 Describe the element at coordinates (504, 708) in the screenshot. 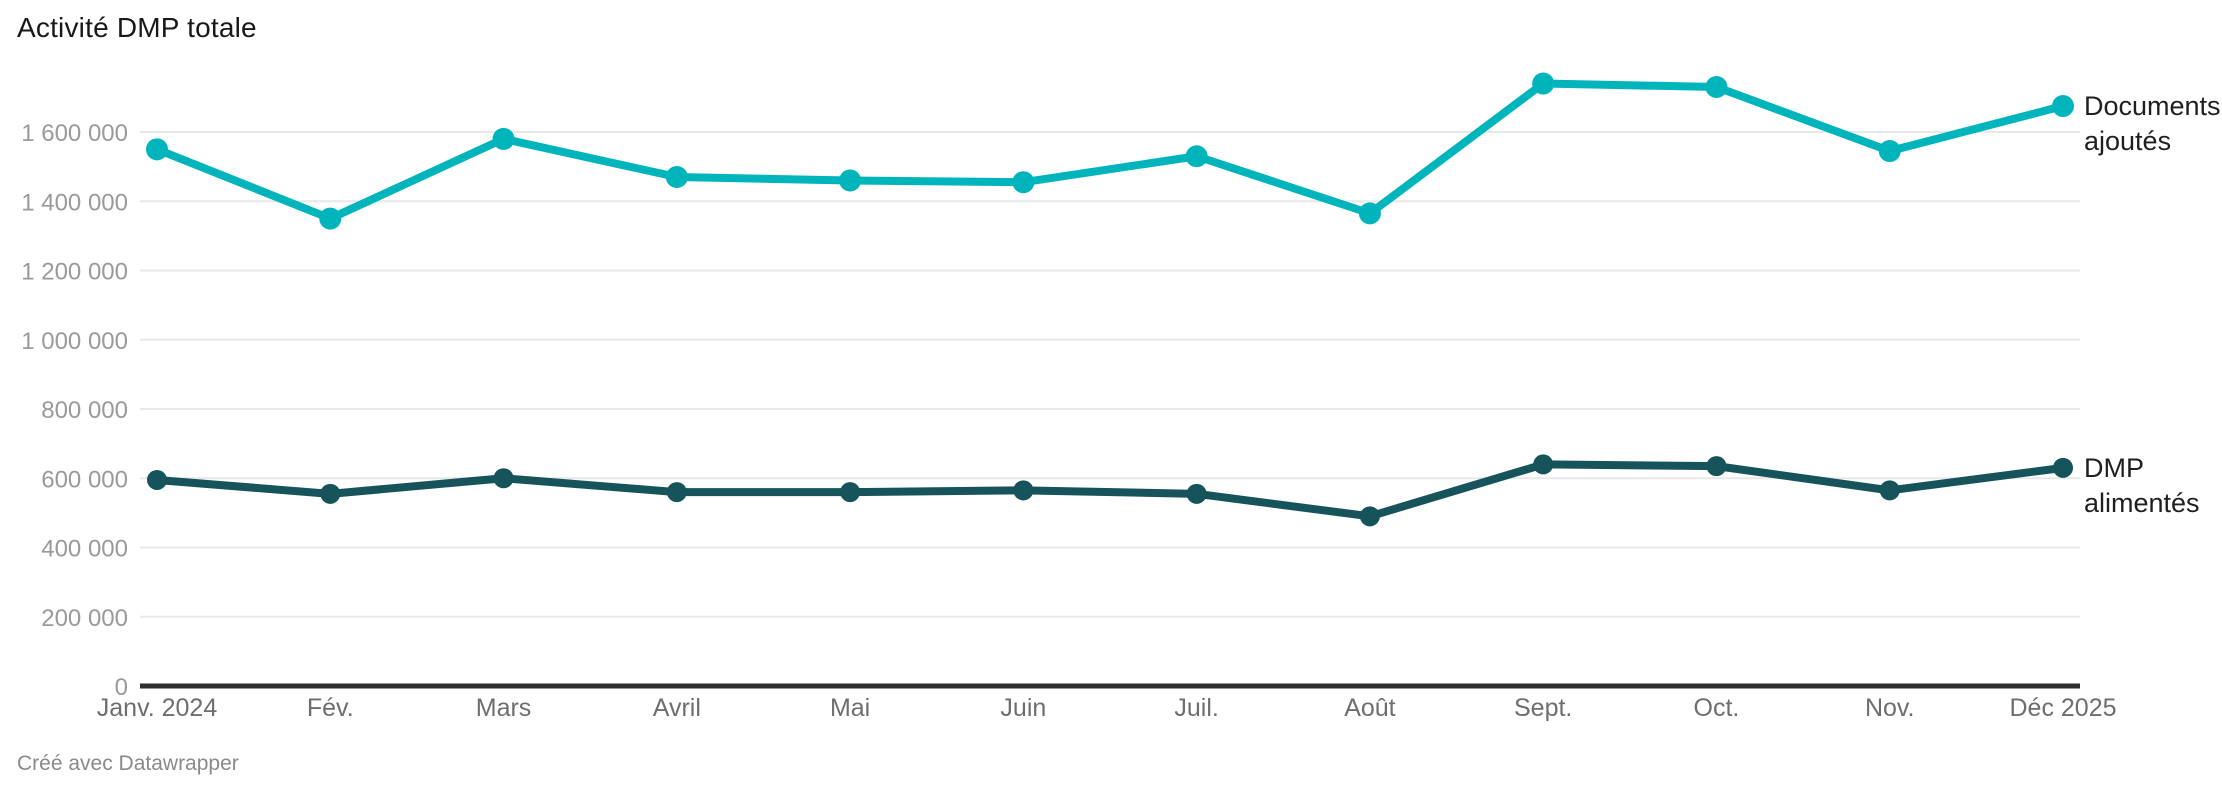

I see `x-tick-label: Mars` at that location.